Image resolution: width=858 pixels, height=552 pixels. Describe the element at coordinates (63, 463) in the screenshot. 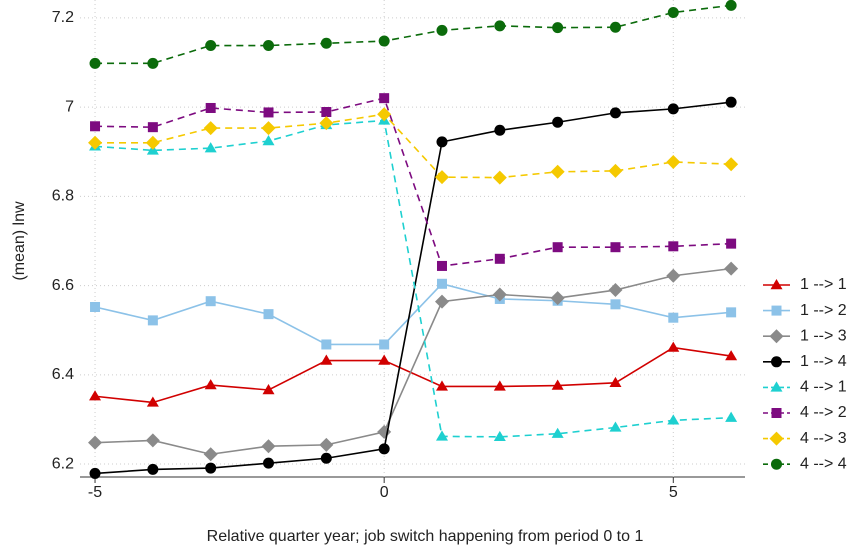

I see `y-tick-label: 6.2` at that location.